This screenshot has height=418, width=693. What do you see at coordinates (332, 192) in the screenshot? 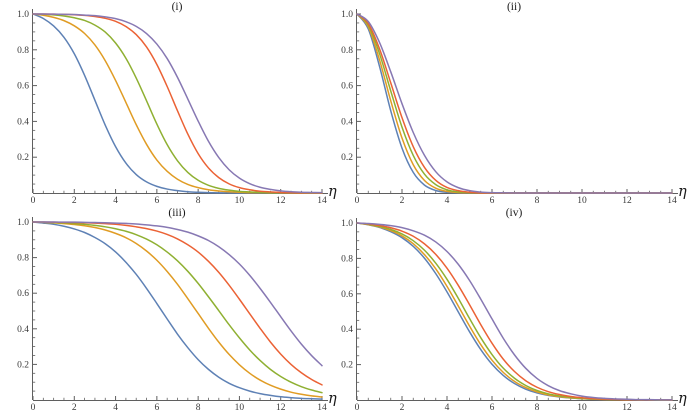
I see `panel-i-xaxis-label: η` at bounding box center [332, 192].